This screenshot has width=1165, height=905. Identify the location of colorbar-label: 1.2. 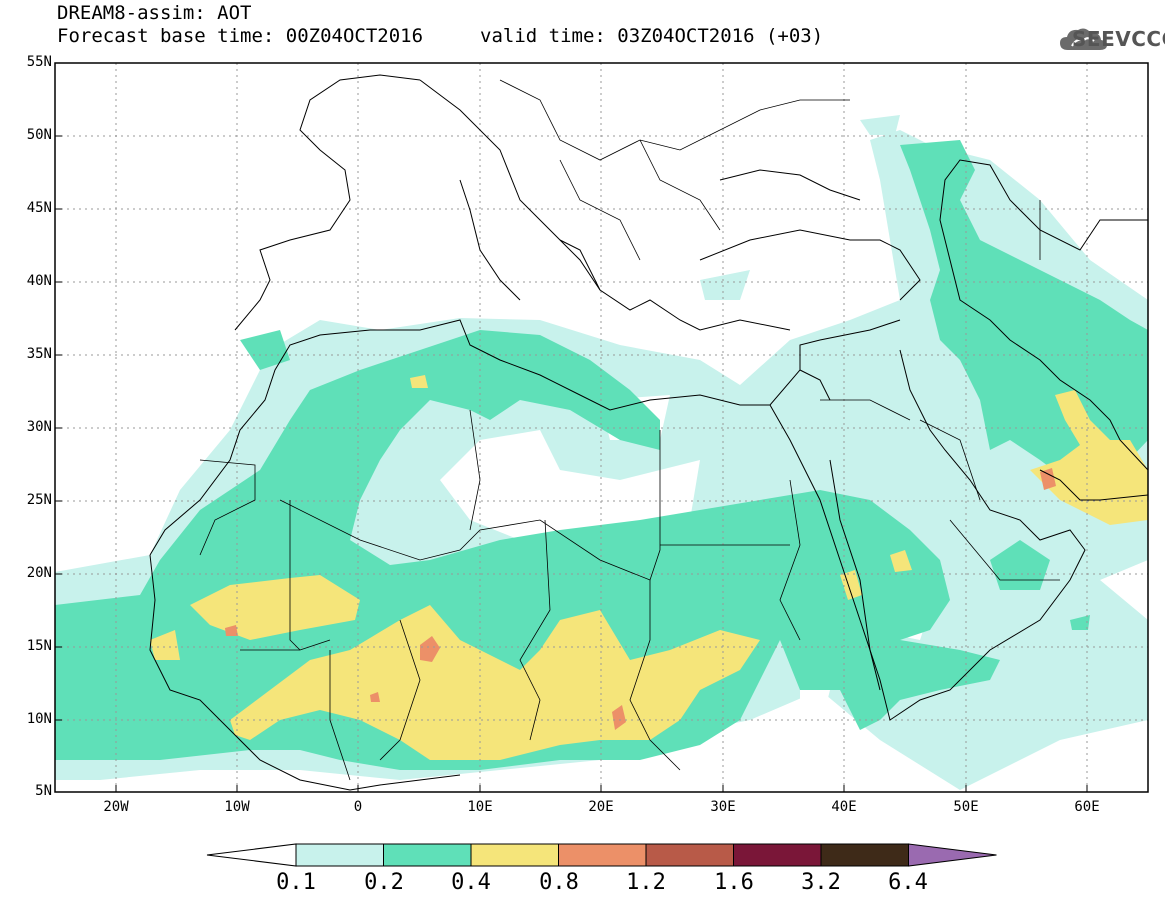
(646, 882).